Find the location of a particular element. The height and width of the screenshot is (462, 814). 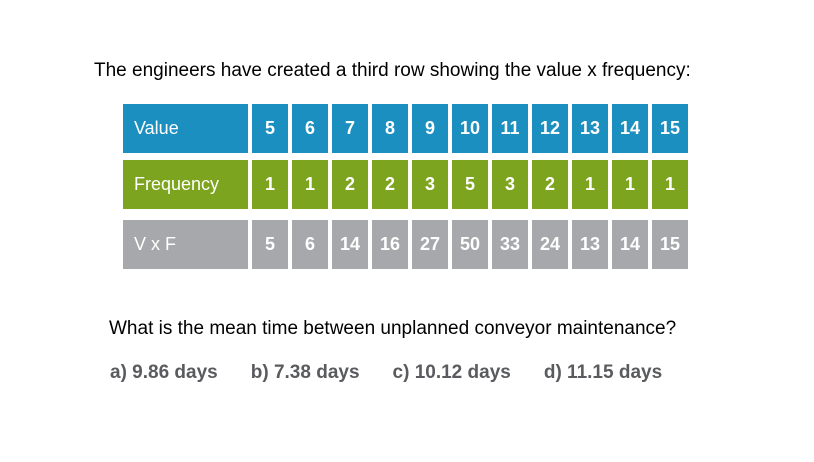

answer-option-b: b) 7.38 days is located at coordinates (305, 372).